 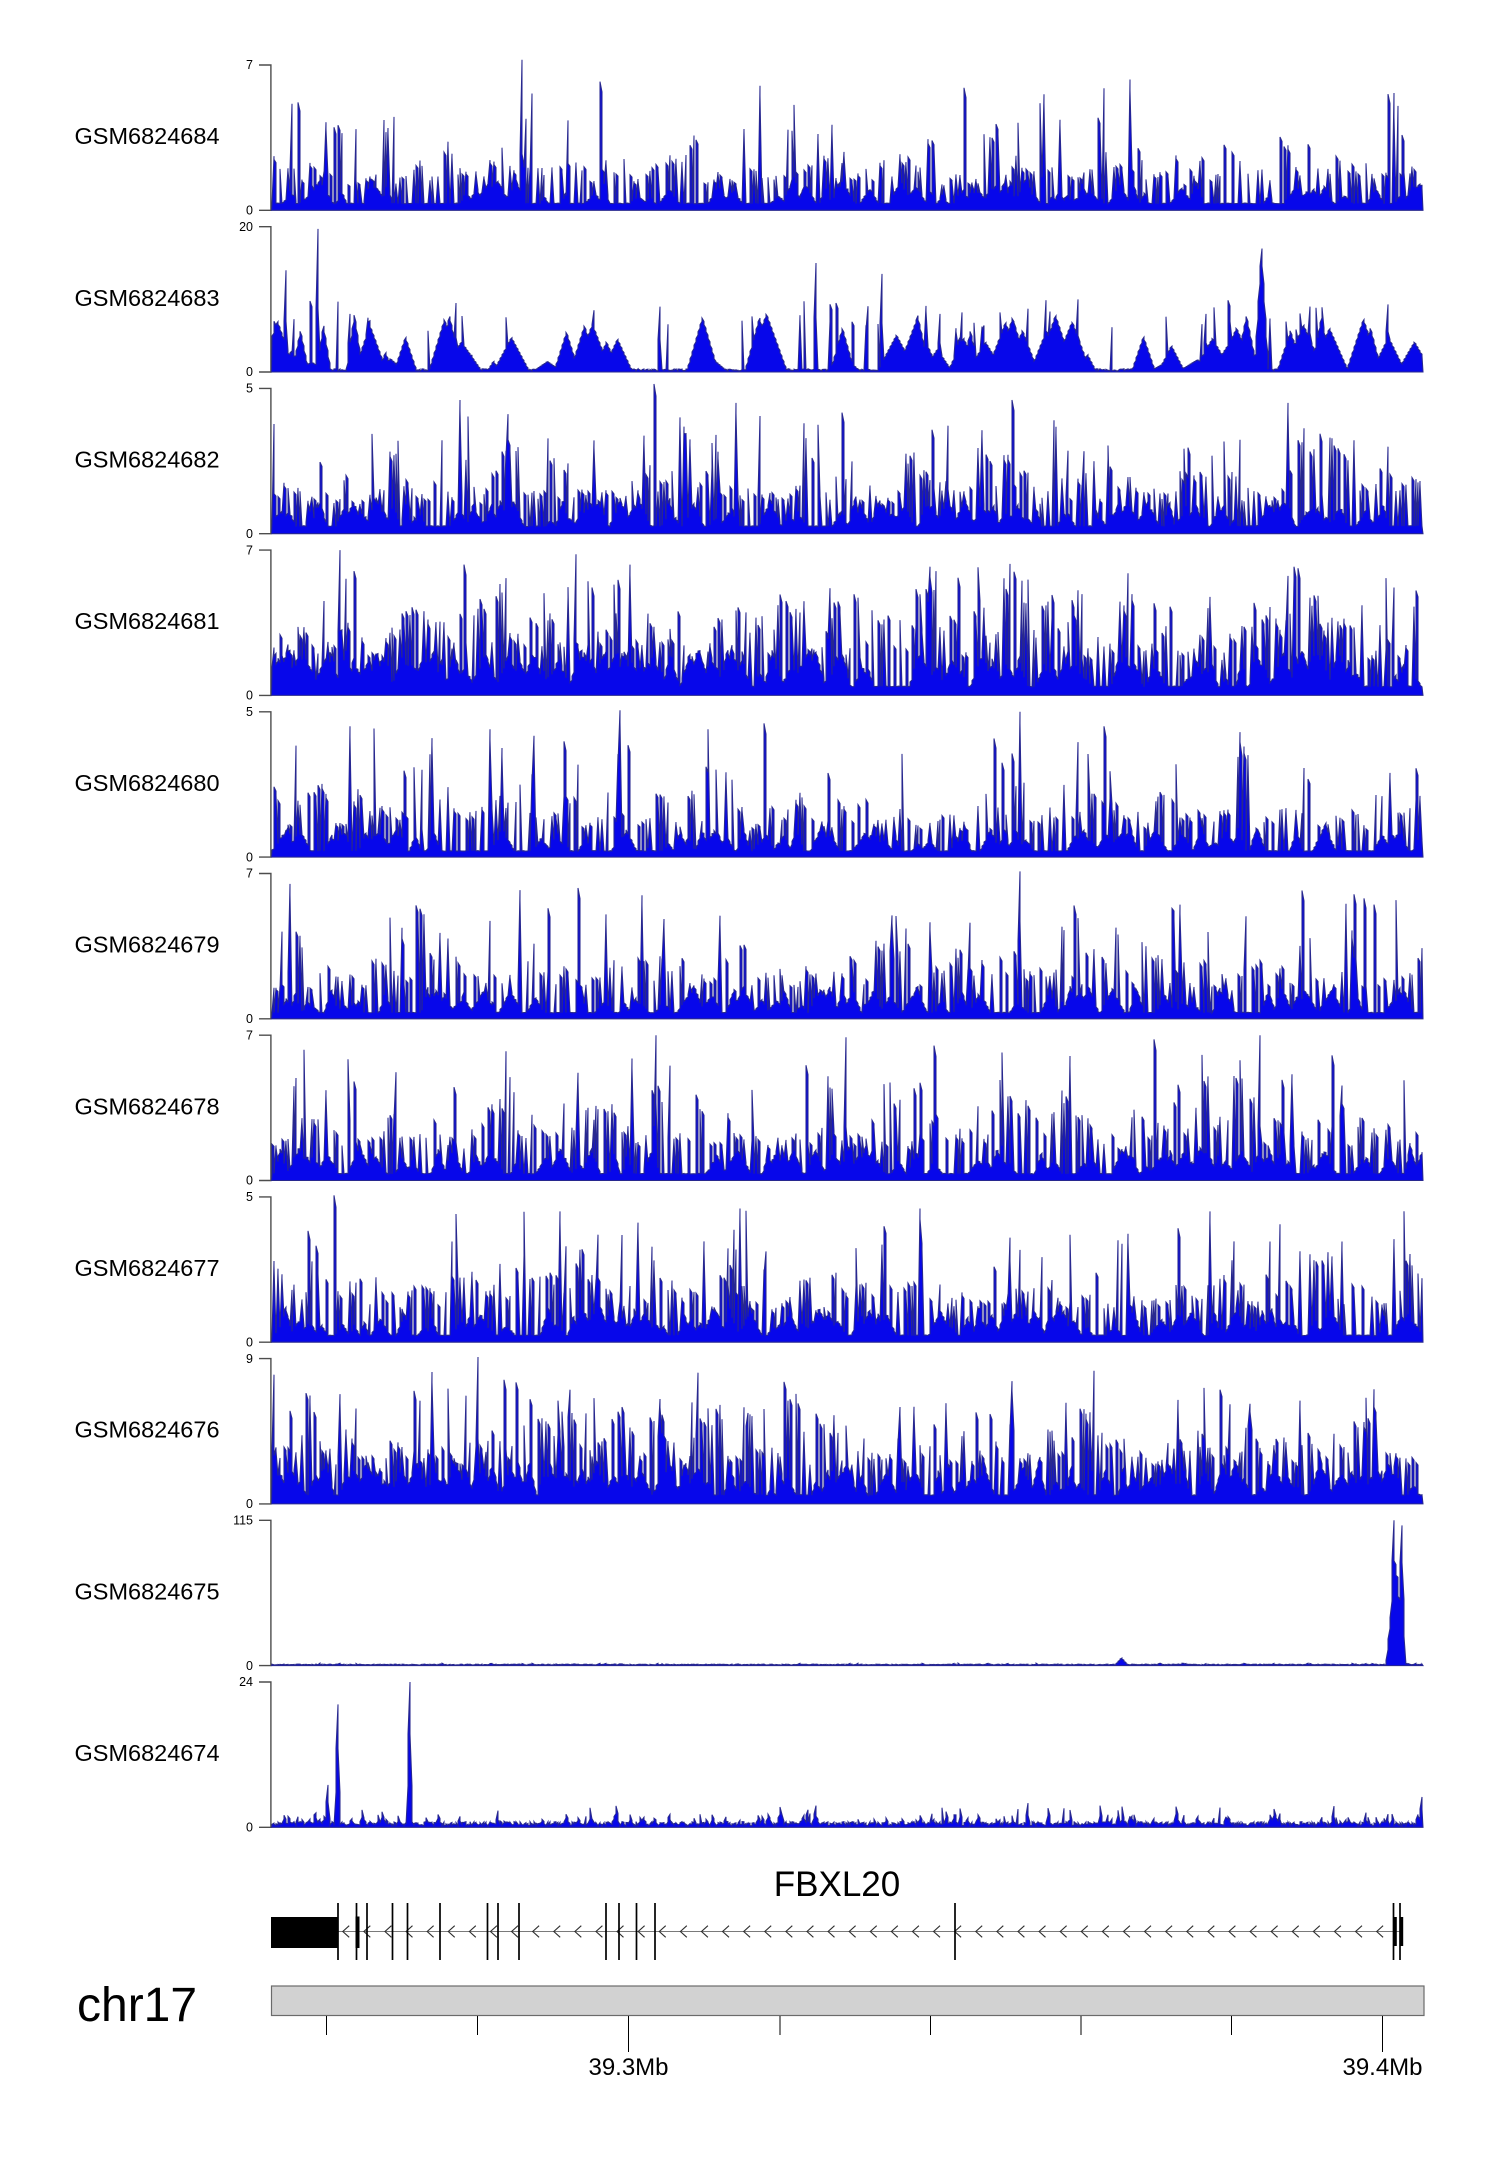 I want to click on svg-text: GSM6824684, so click(x=147, y=136).